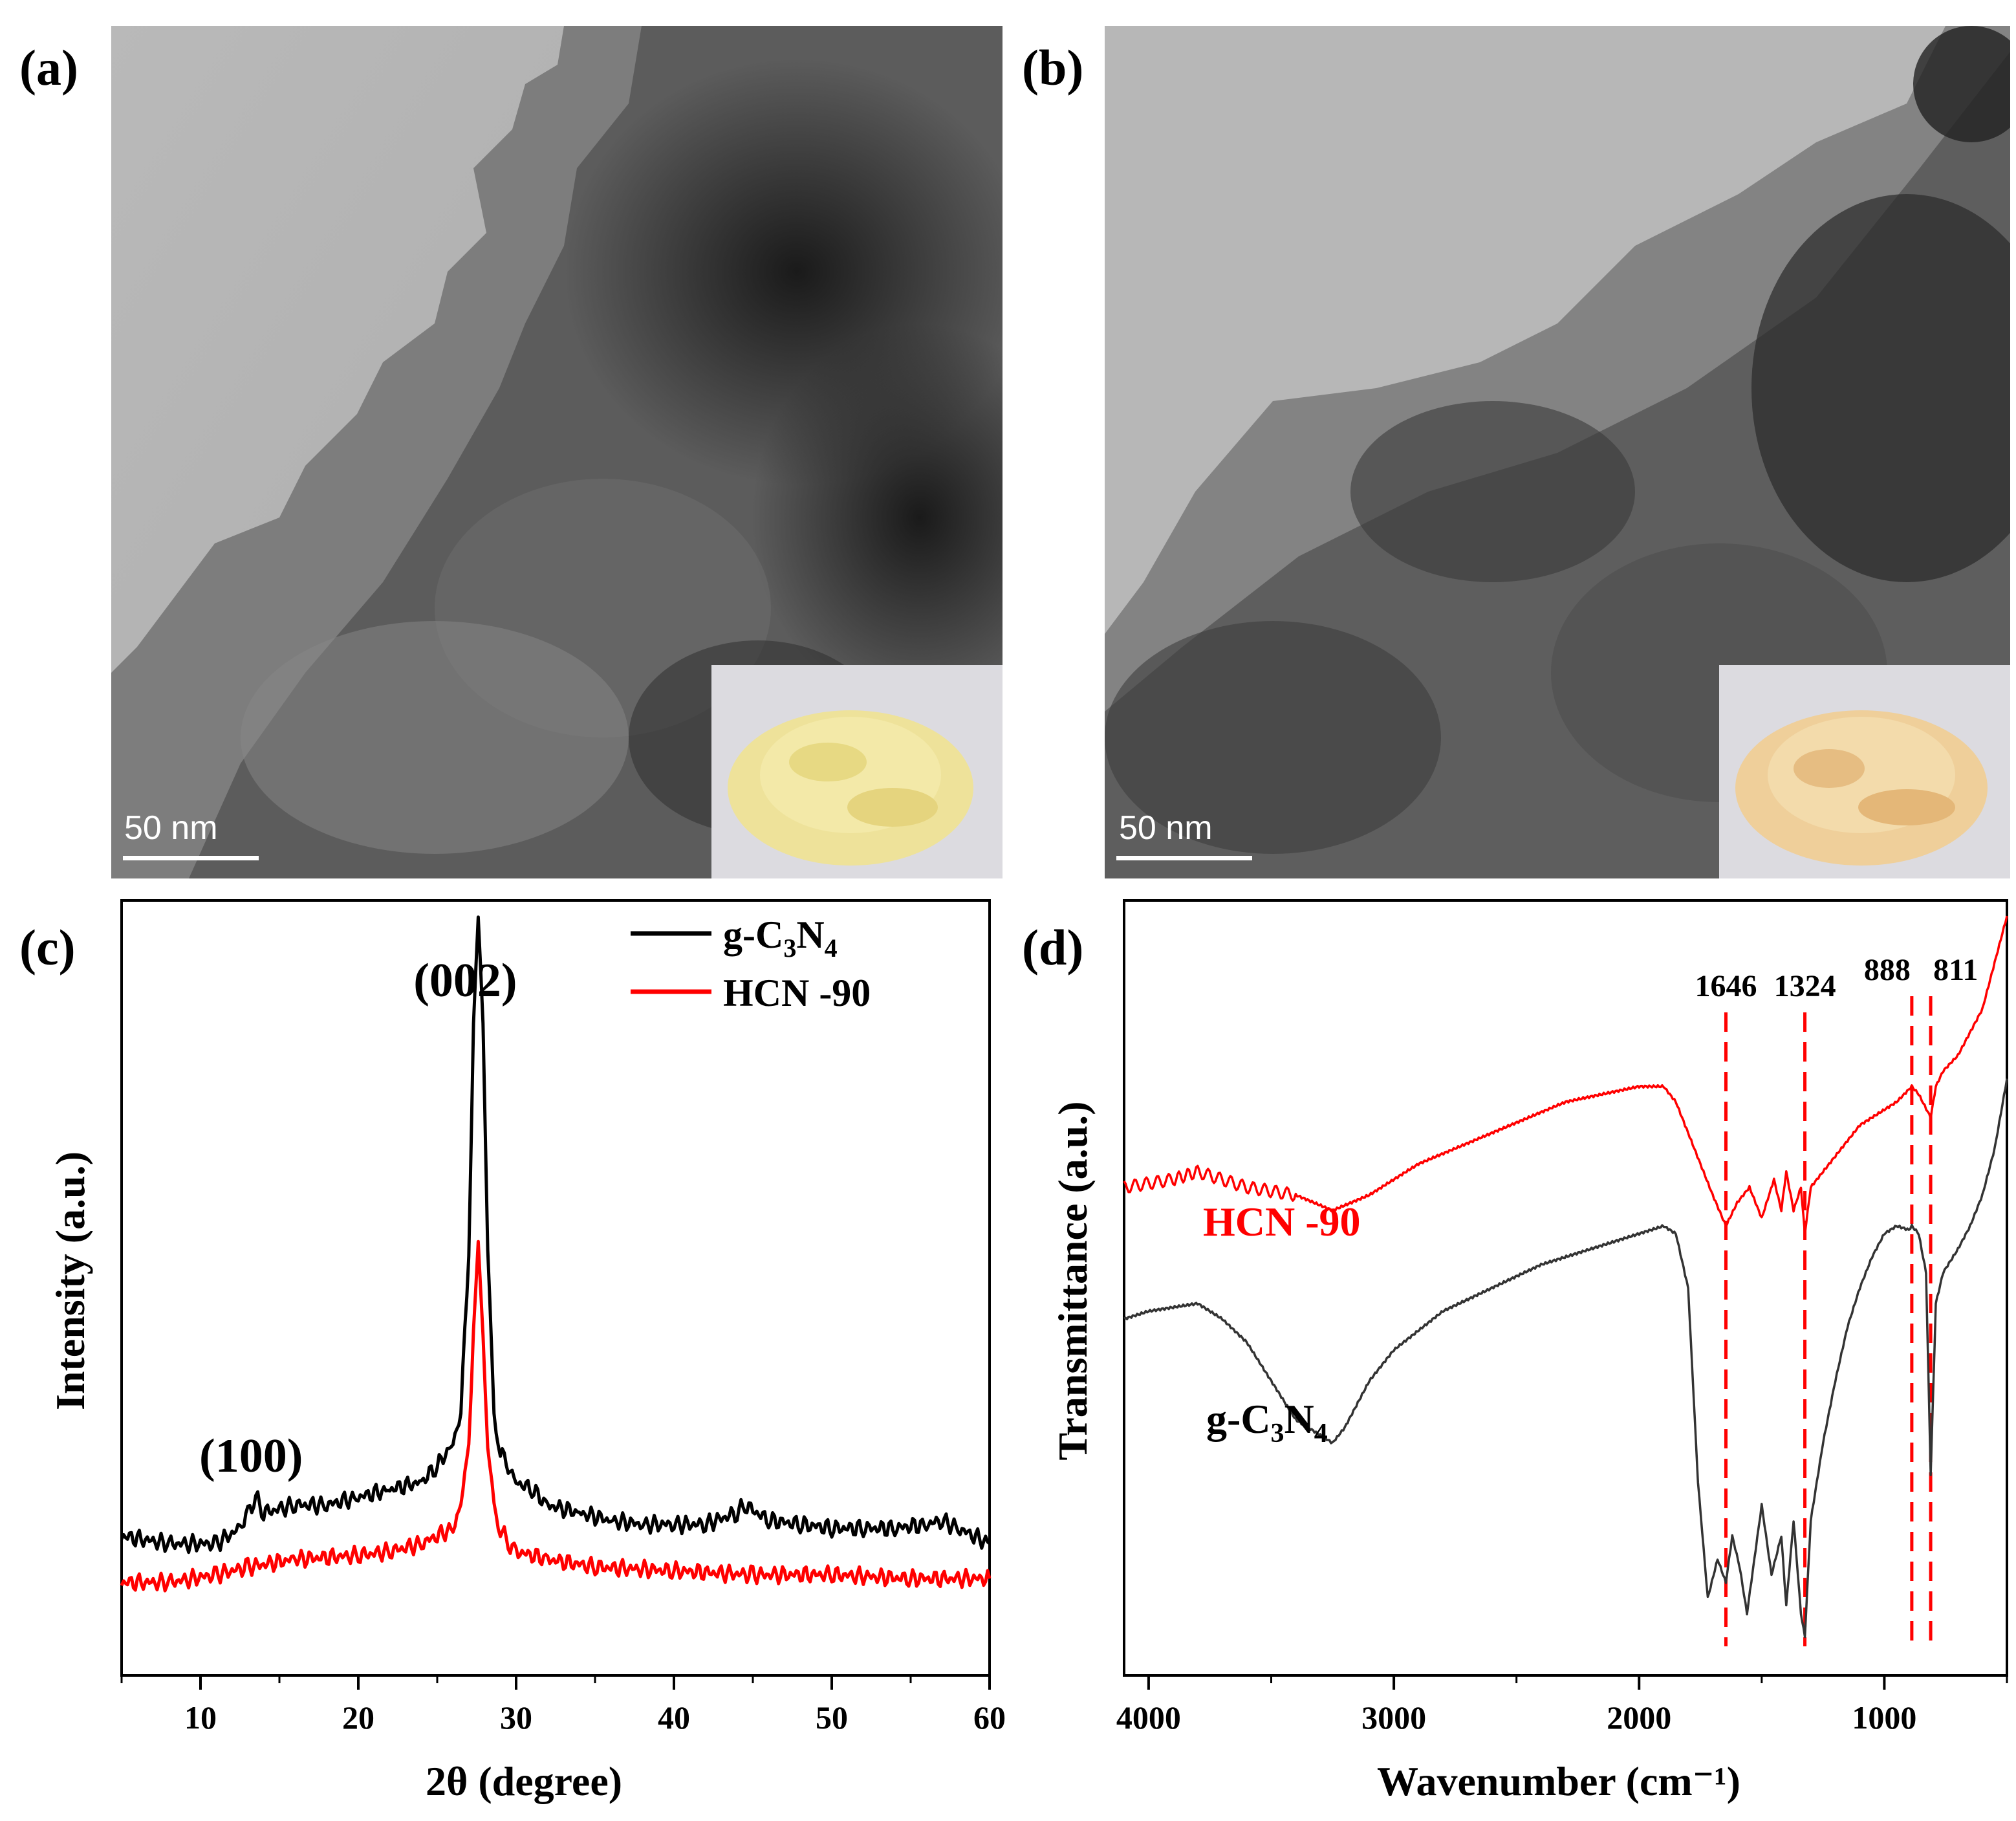  I want to click on peak-label-1646: 1646, so click(1726, 986).